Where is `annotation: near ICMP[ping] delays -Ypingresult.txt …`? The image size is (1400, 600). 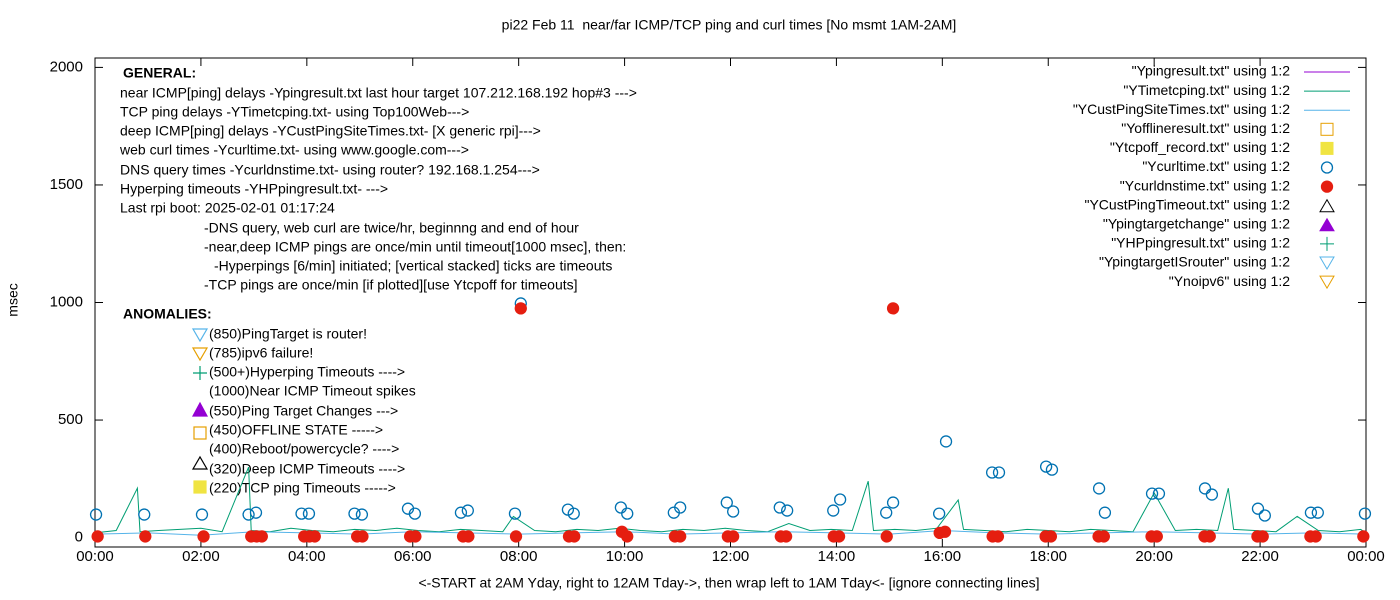
annotation: near ICMP[ping] delays -Ypingresult.txt … is located at coordinates (378, 93).